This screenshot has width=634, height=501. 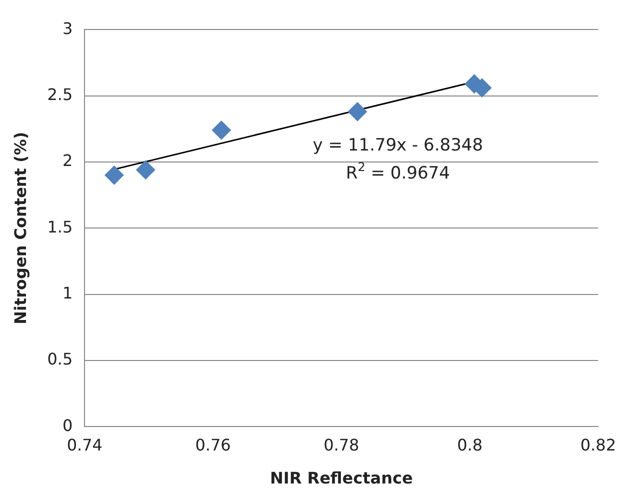 I want to click on x-tick-label: 0.78, so click(x=342, y=444).